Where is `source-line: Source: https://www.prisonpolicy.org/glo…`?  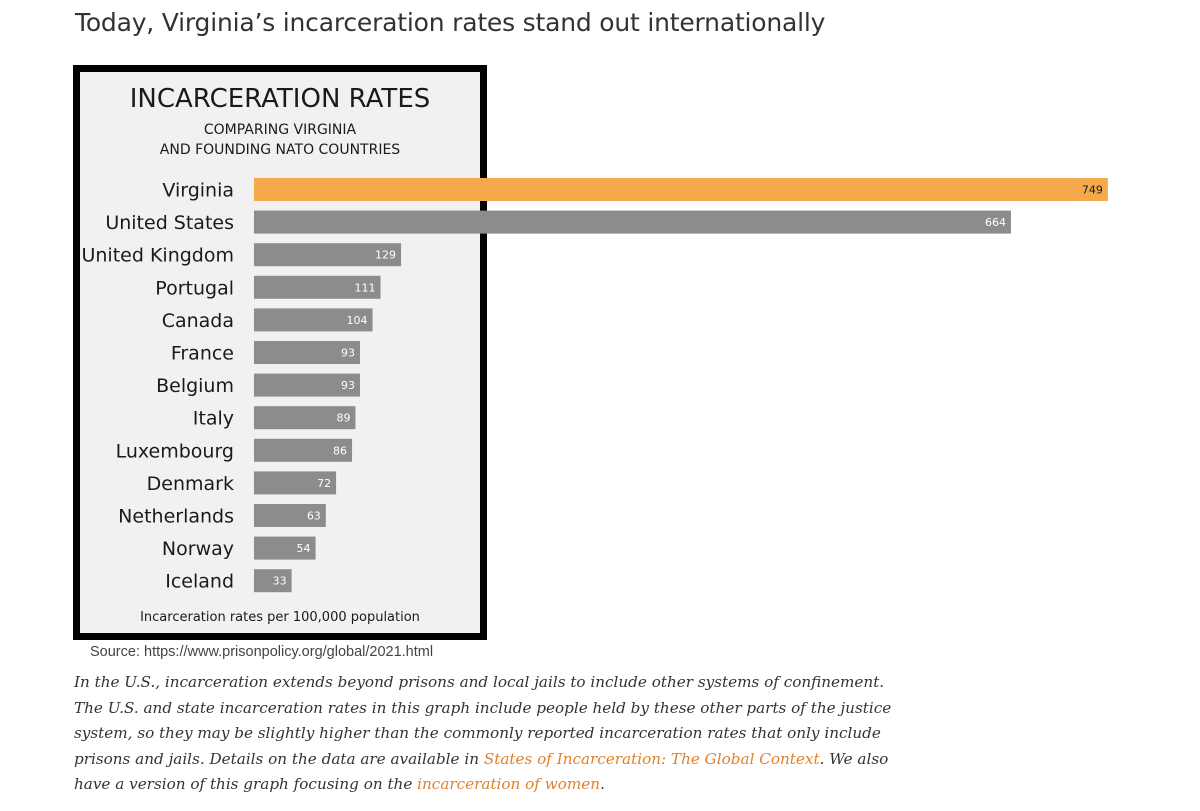
source-line: Source: https://www.prisonpolicy.org/glo… is located at coordinates (262, 652).